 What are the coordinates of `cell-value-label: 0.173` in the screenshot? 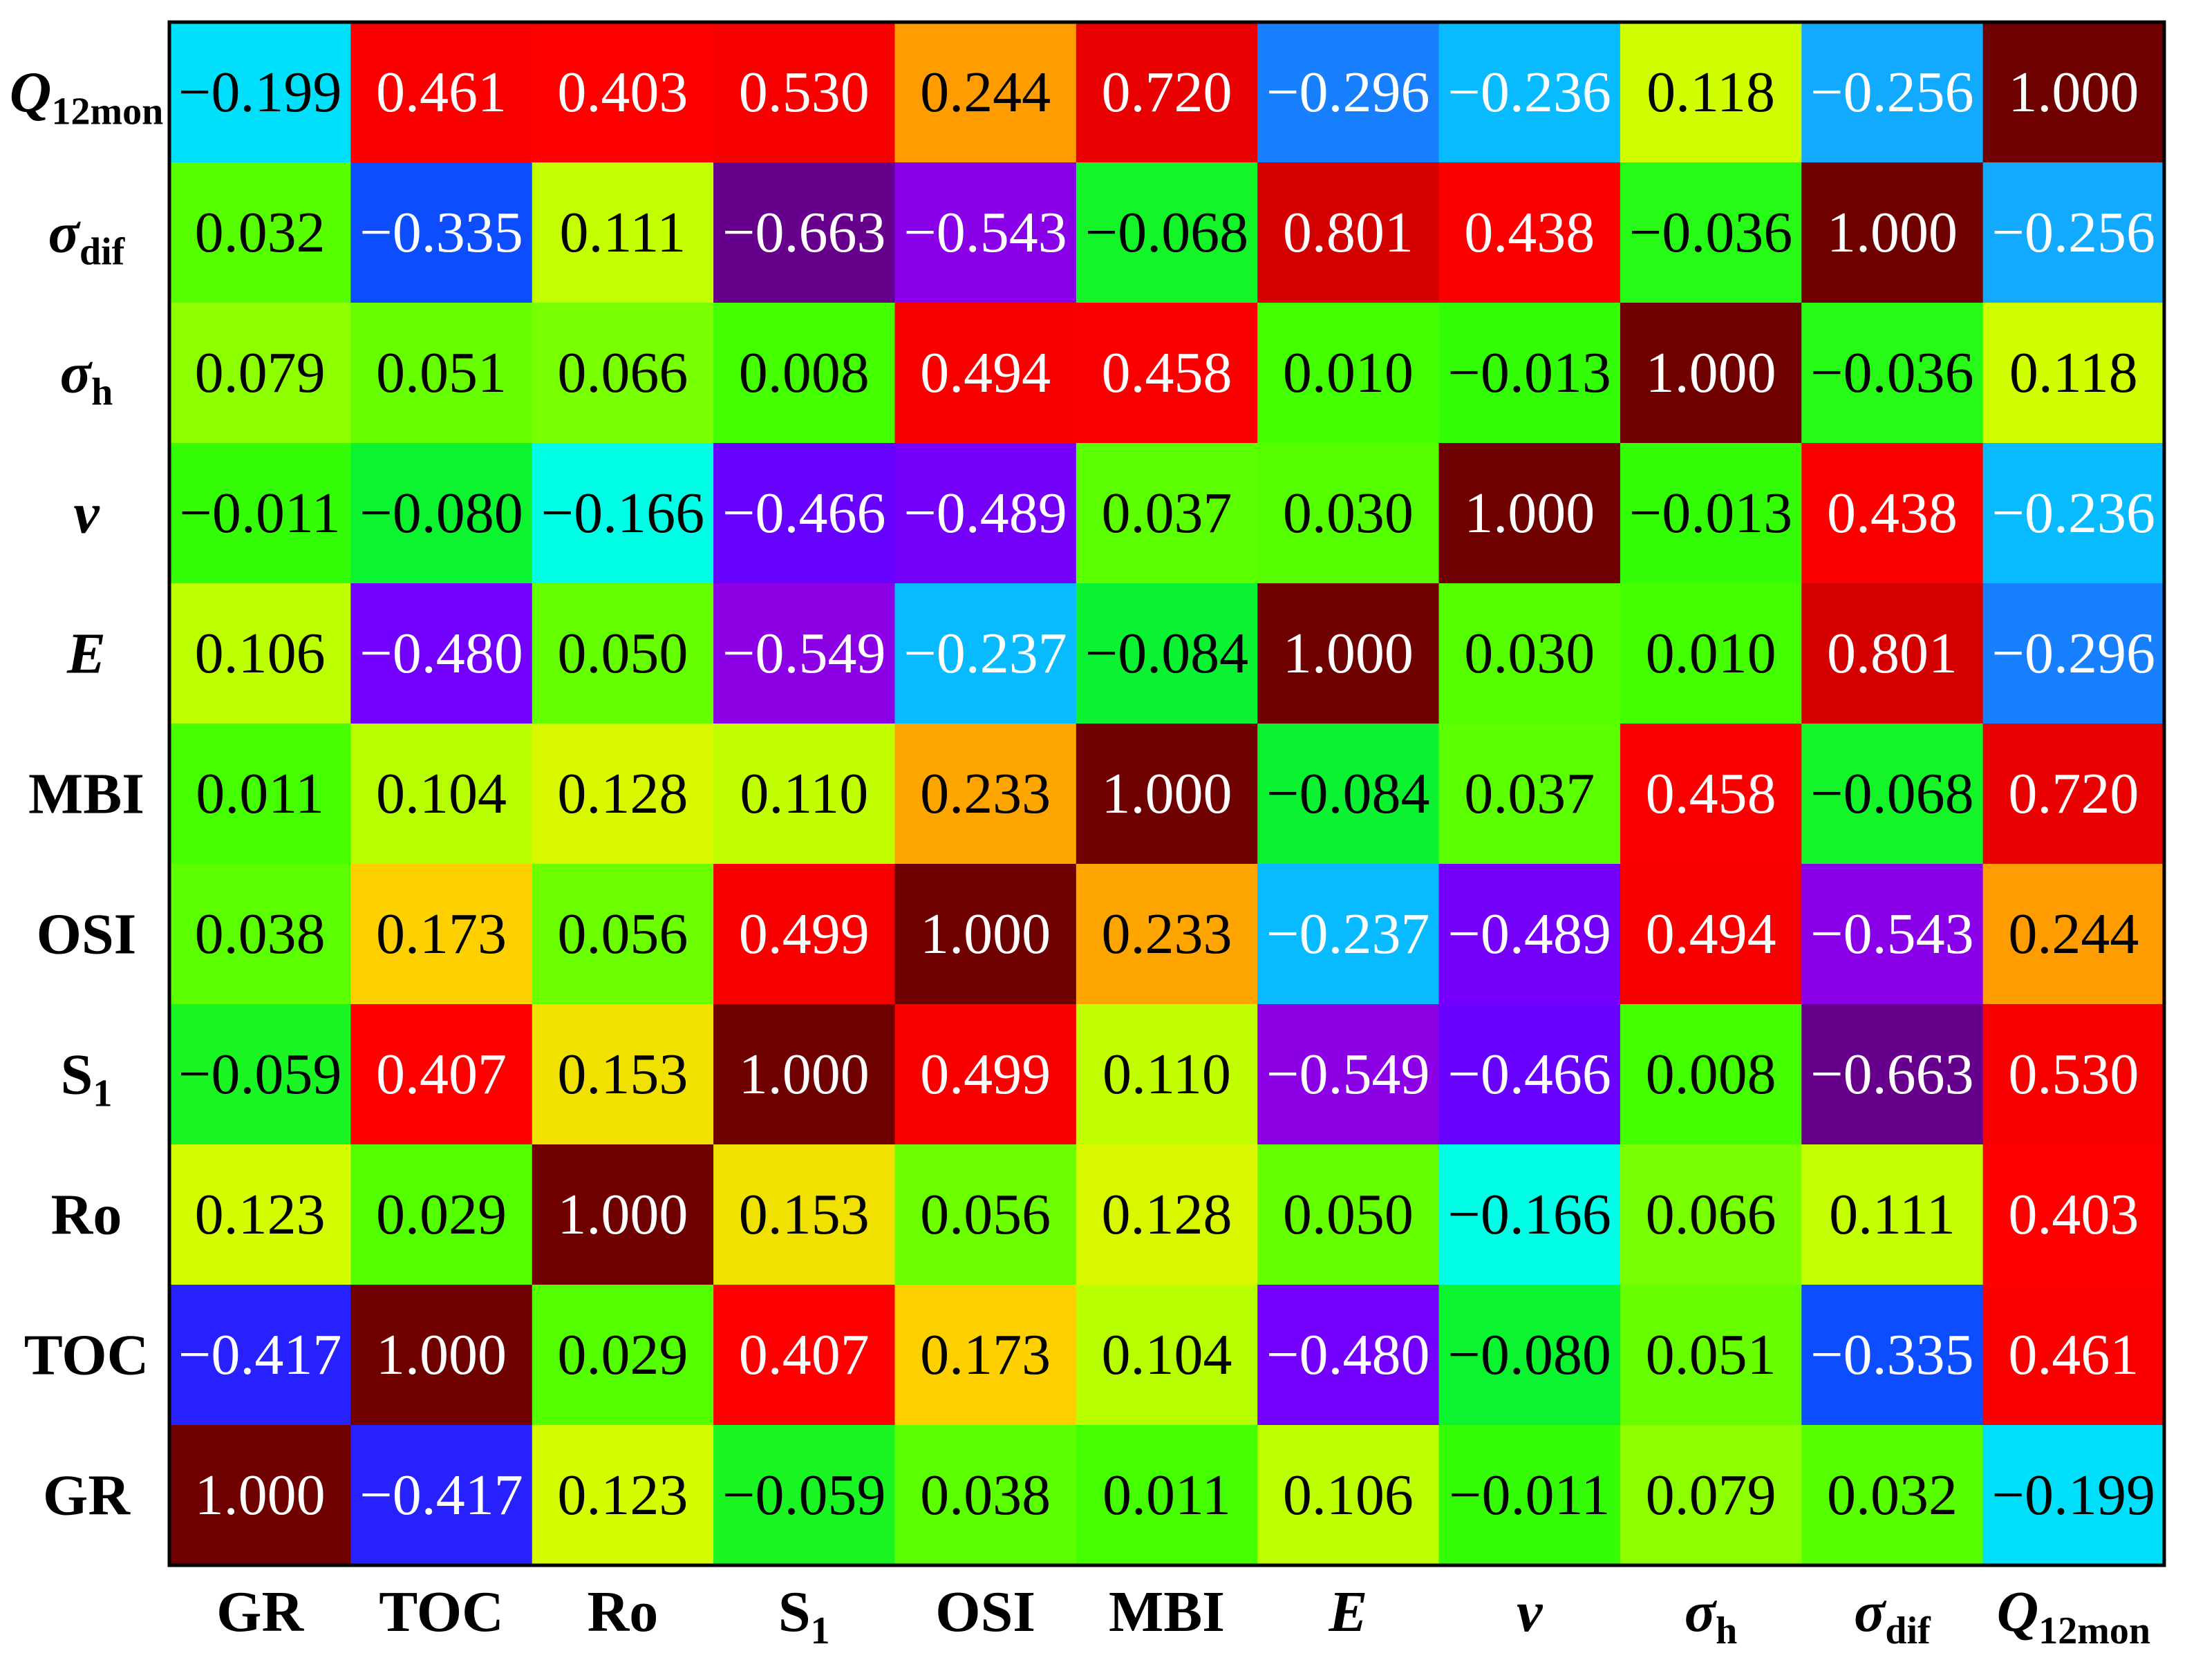 It's located at (985, 1355).